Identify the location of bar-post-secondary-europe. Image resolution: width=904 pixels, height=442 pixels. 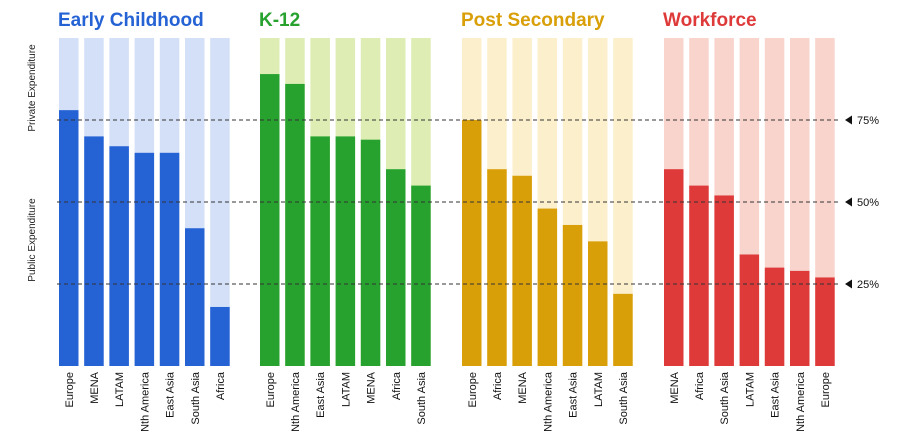
(472, 243).